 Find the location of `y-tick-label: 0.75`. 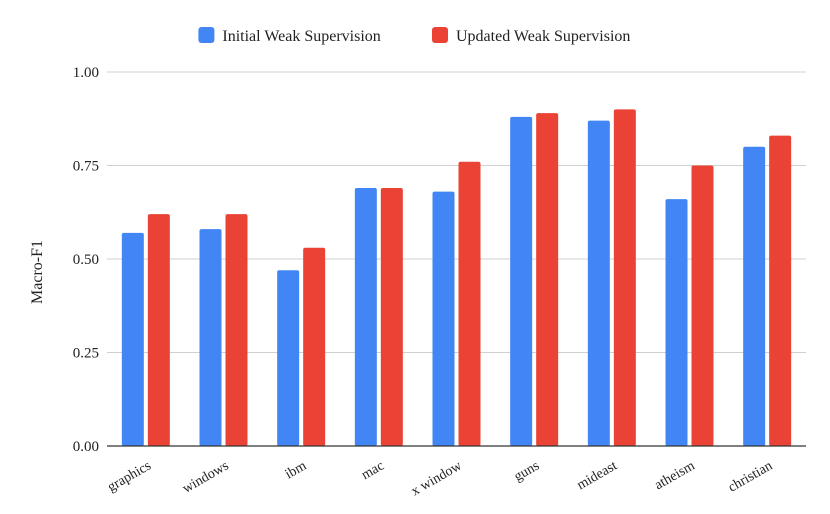

y-tick-label: 0.75 is located at coordinates (86, 167).